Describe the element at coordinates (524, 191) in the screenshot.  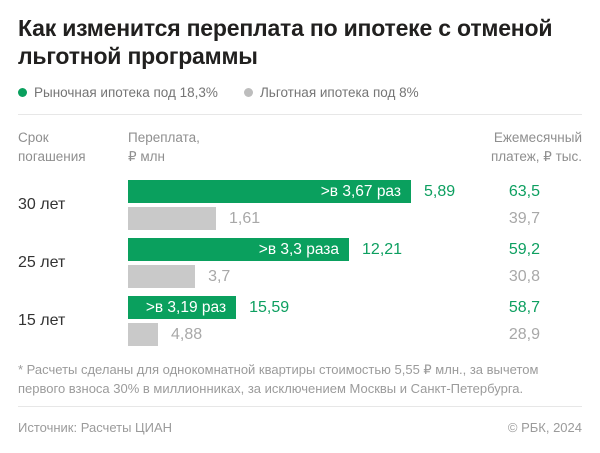
I see `market-monthly-value: 63,5` at that location.